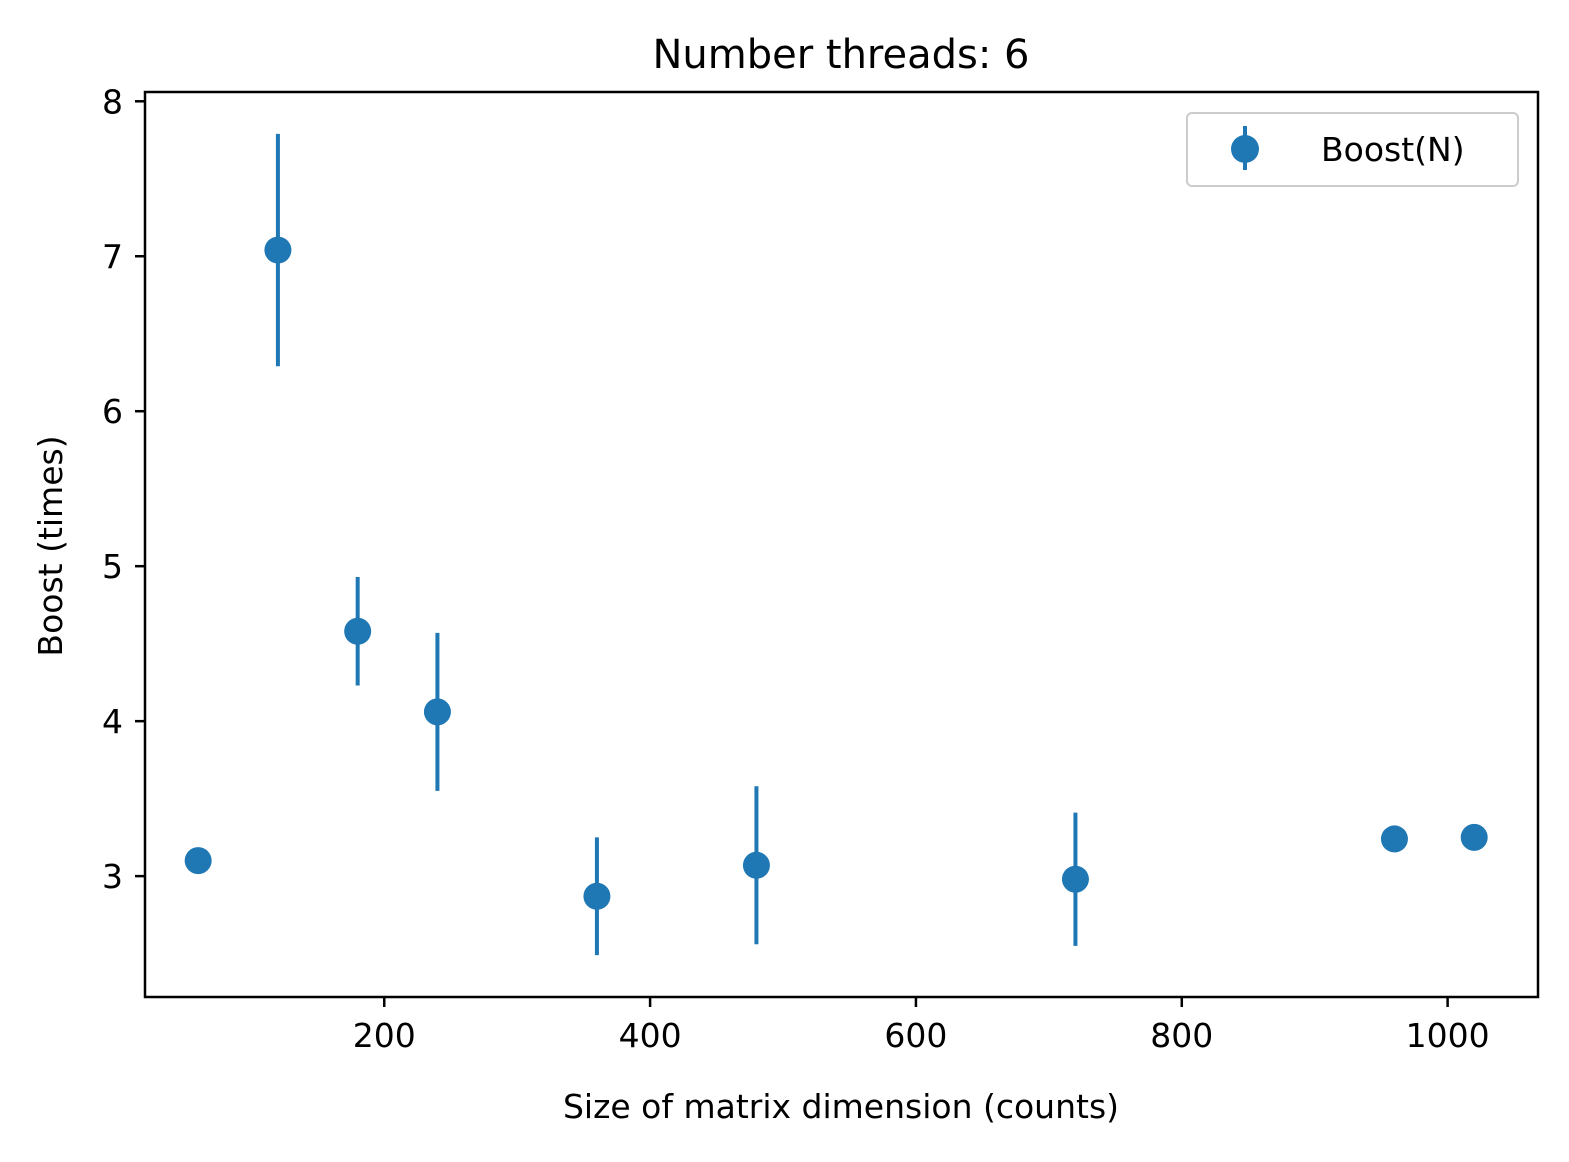 The height and width of the screenshot is (1162, 1569). Describe the element at coordinates (112, 256) in the screenshot. I see `y-tick-label: 7` at that location.